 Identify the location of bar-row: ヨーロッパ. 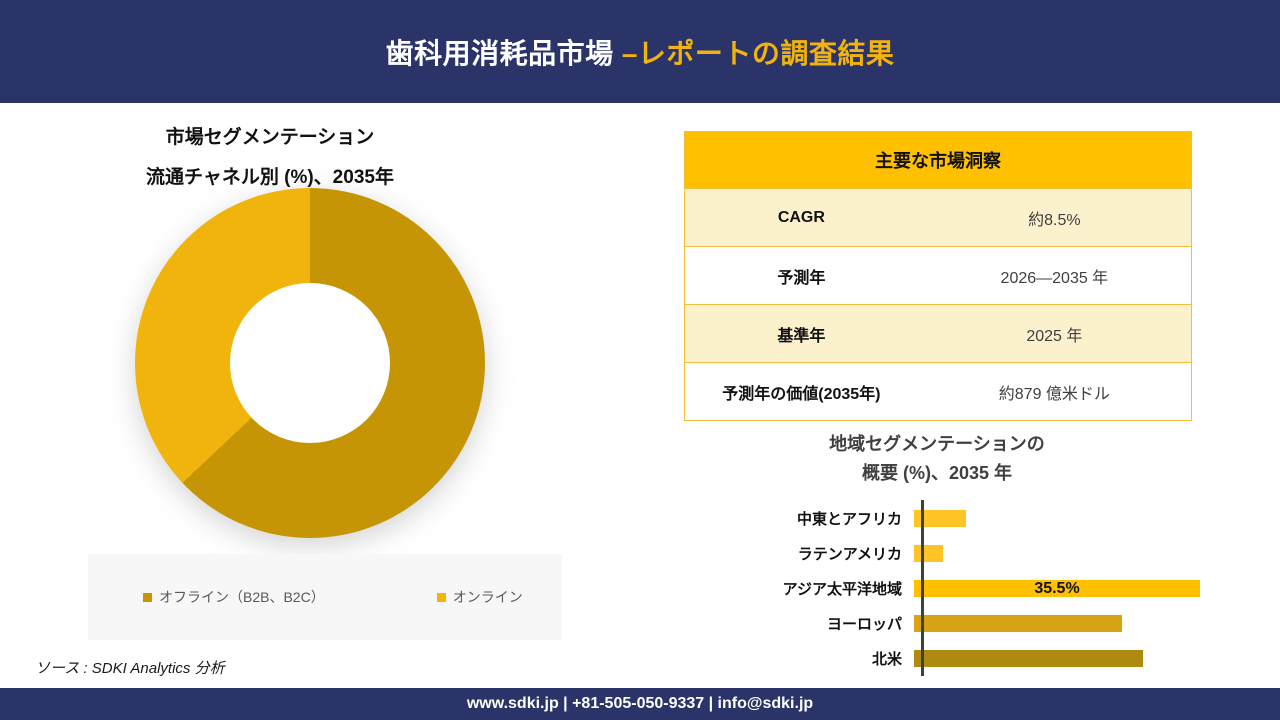
(984, 623).